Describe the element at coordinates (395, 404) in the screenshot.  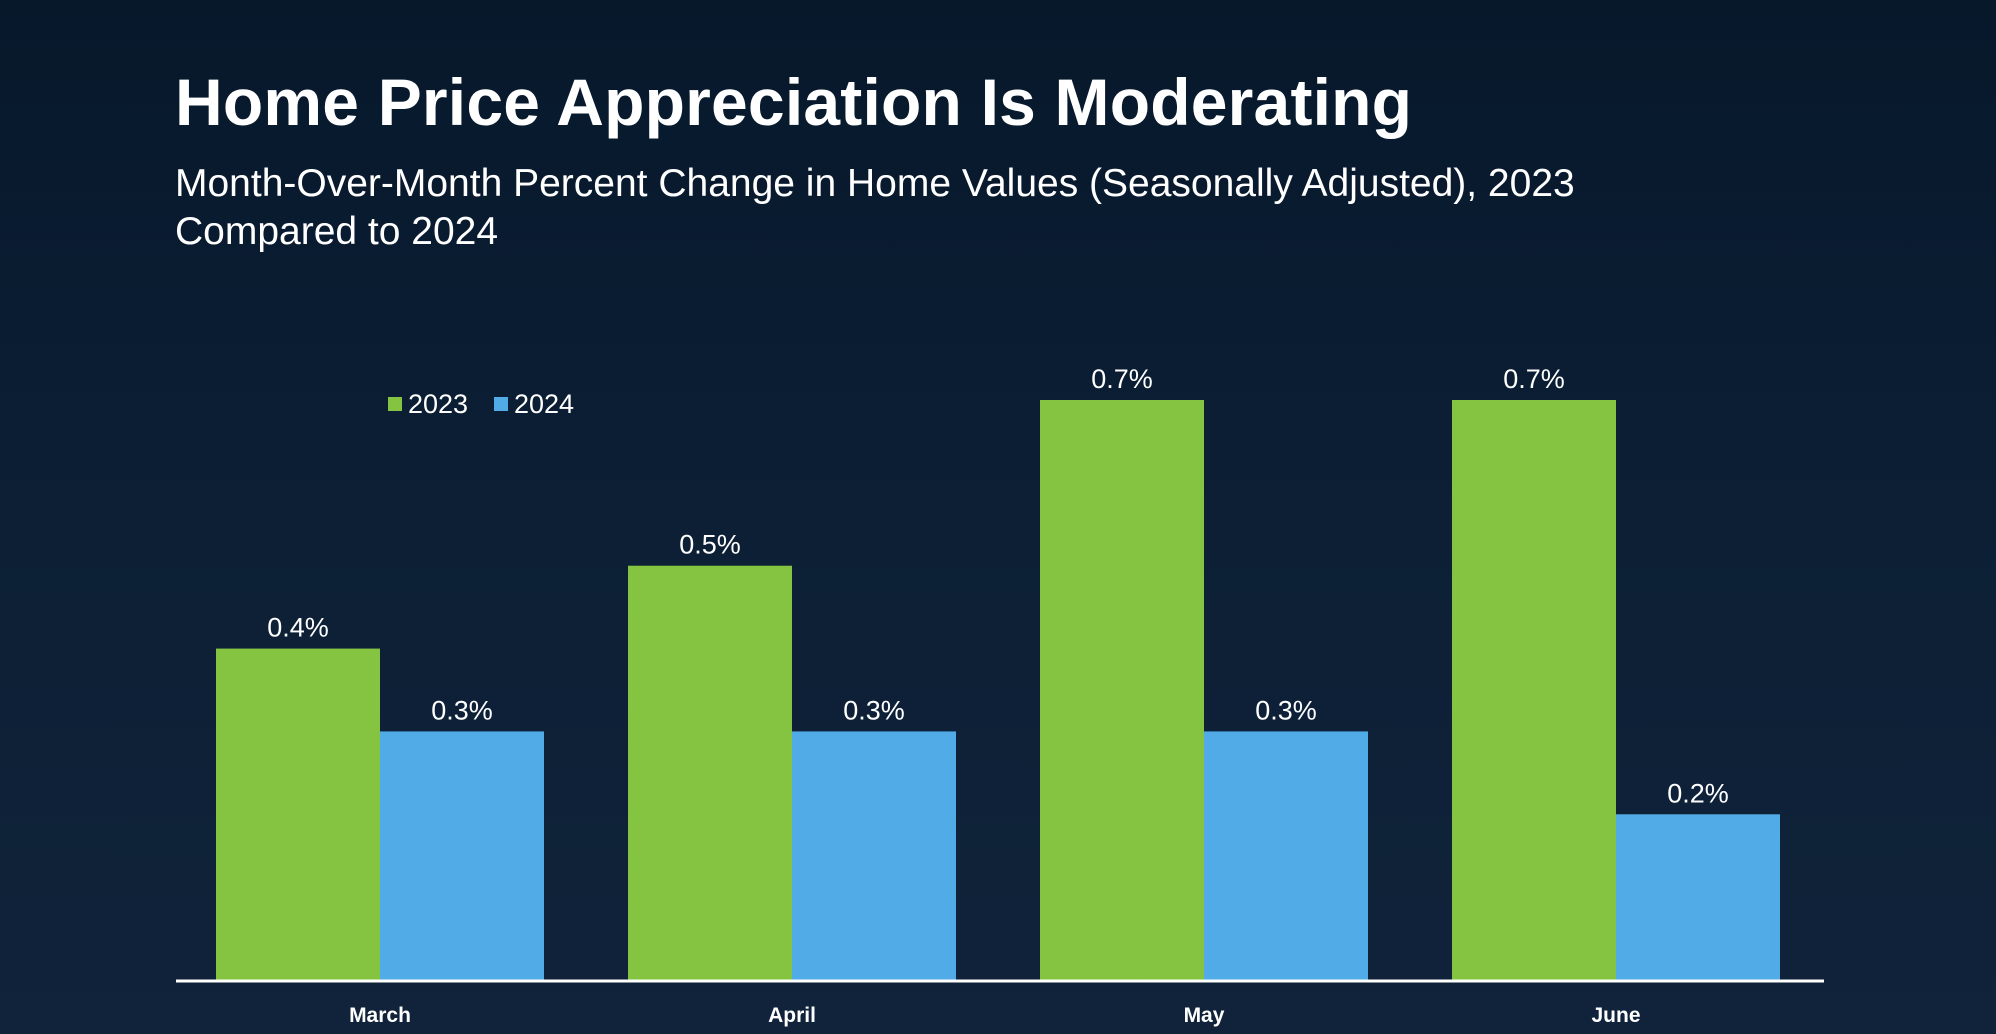
I see `legend-swatch-2023` at that location.